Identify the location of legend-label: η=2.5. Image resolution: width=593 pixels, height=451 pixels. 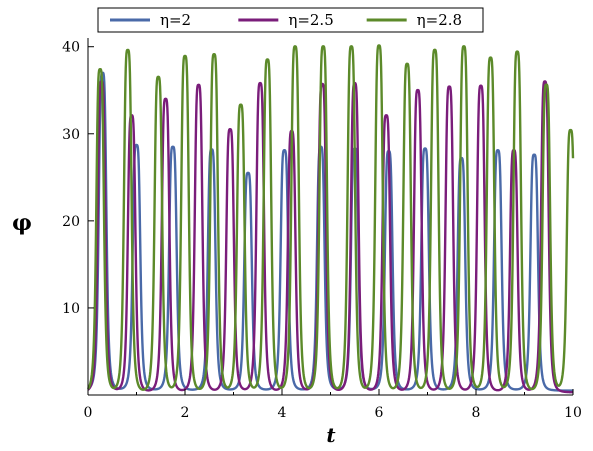
(310, 20).